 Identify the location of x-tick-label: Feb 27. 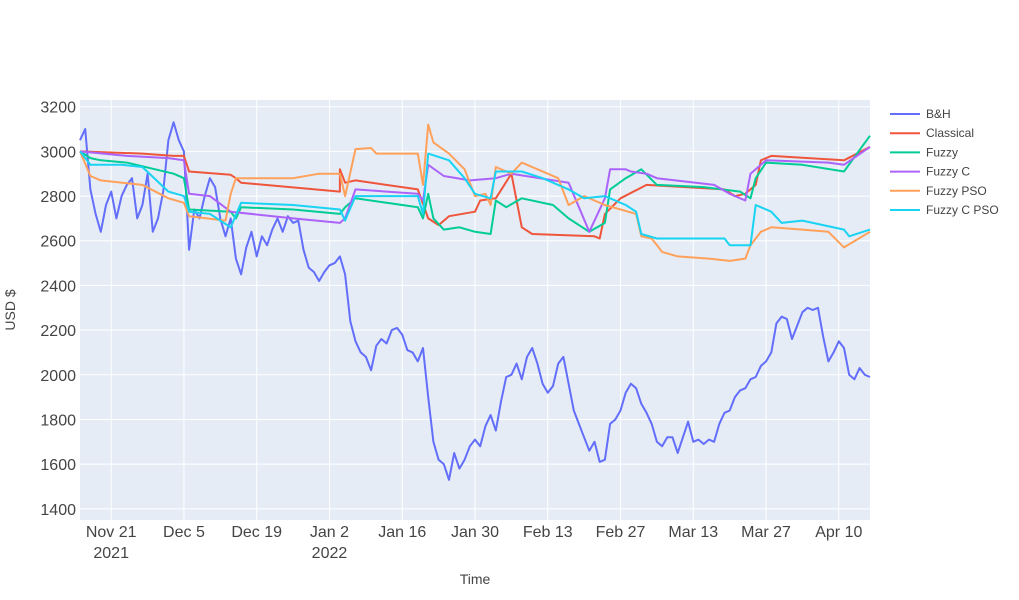
(621, 532).